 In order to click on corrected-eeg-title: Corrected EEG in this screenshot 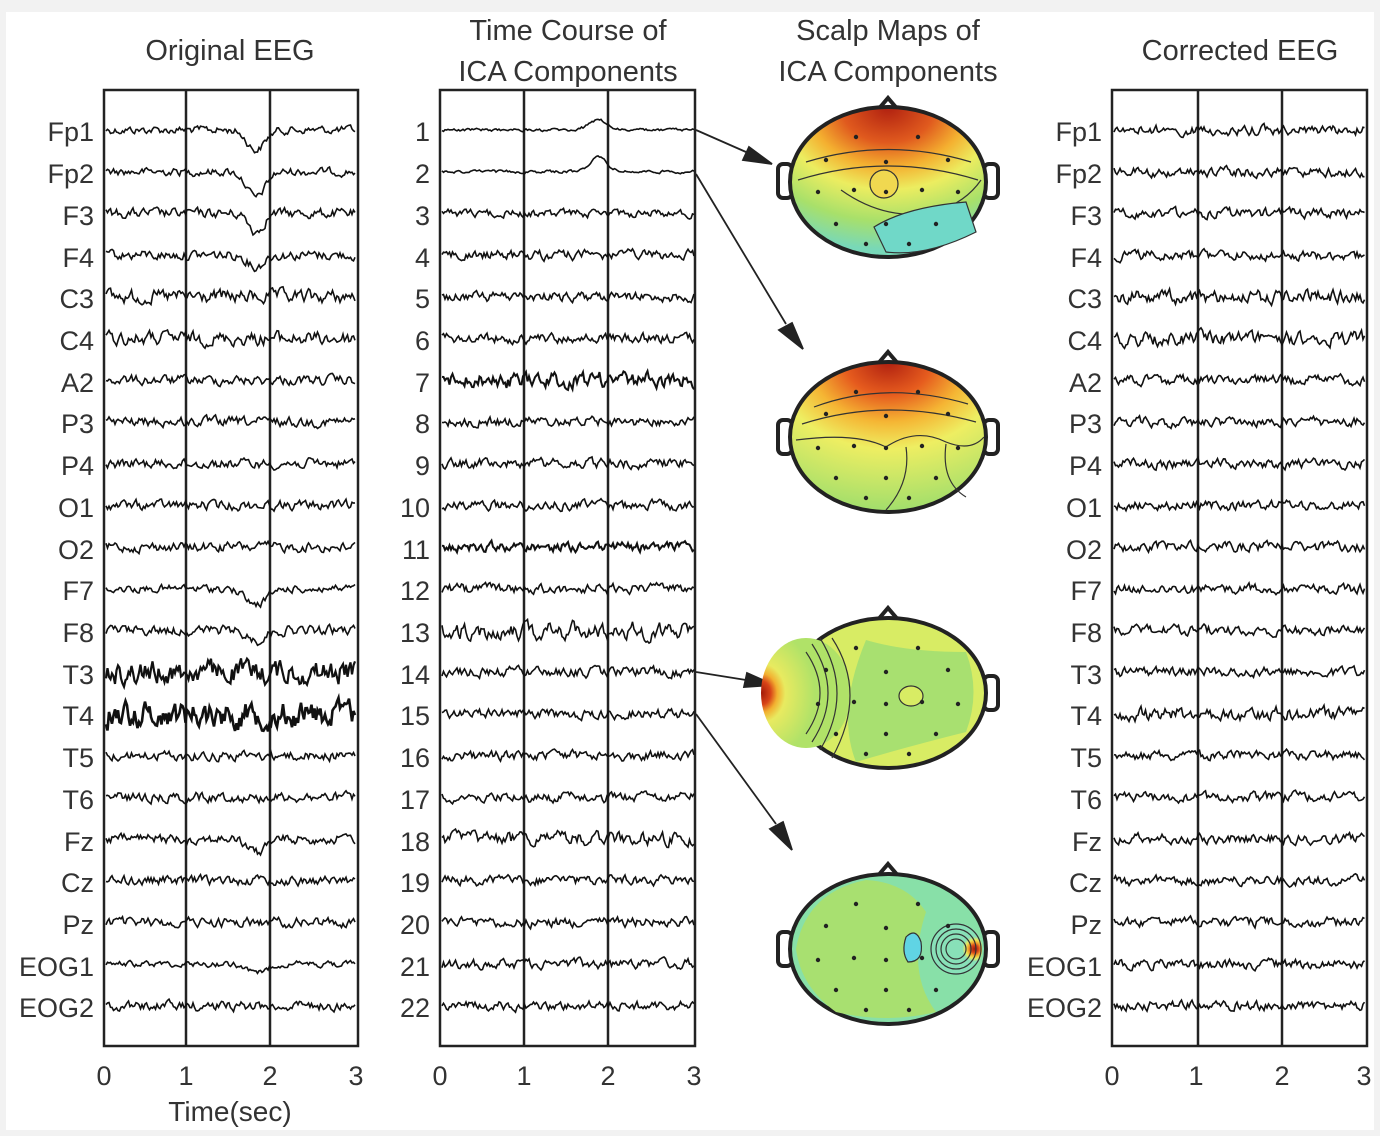, I will do `click(1240, 51)`.